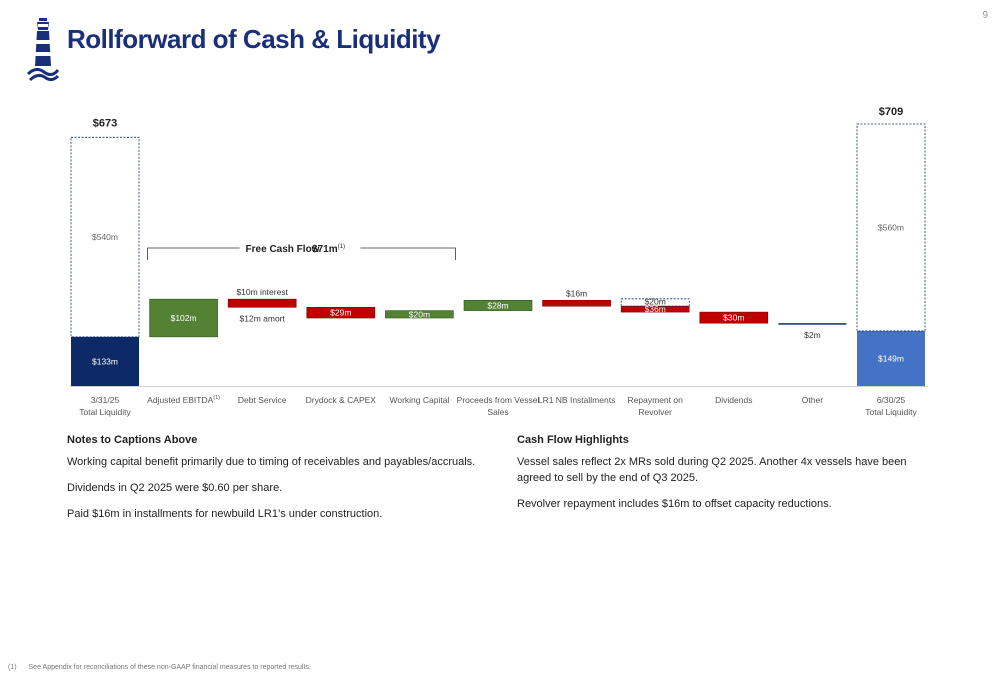 Image resolution: width=1000 pixels, height=685 pixels. I want to click on x-tick-label: Revolver, so click(655, 412).